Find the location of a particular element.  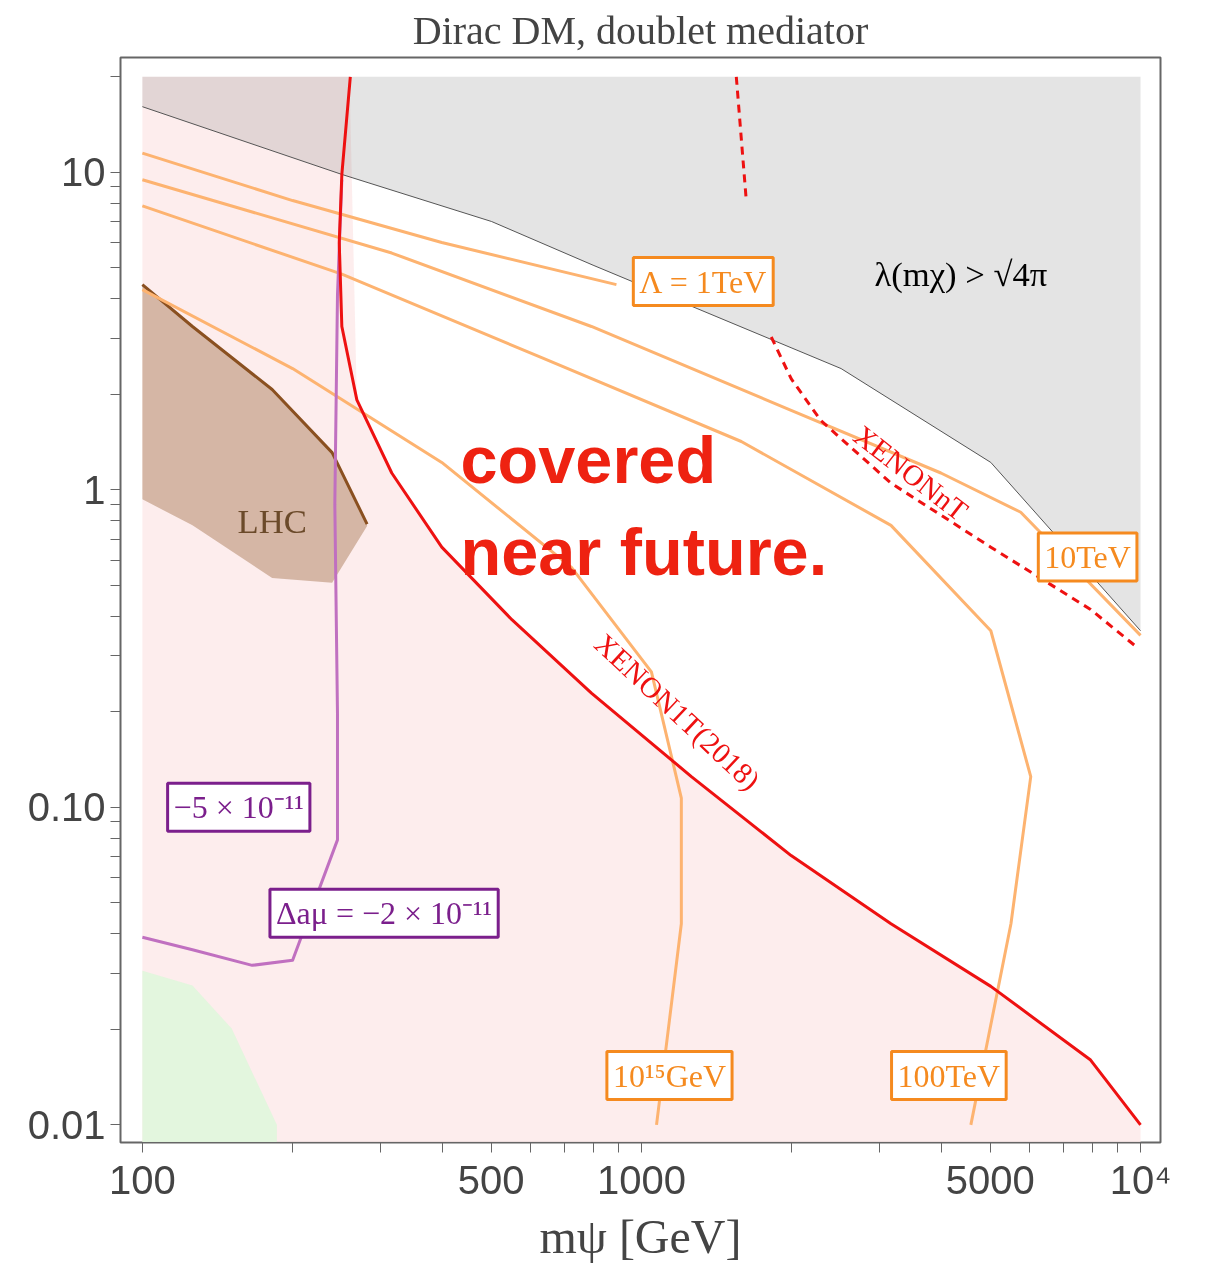

x-axis-title: mψ [GeV] is located at coordinates (640, 1236).